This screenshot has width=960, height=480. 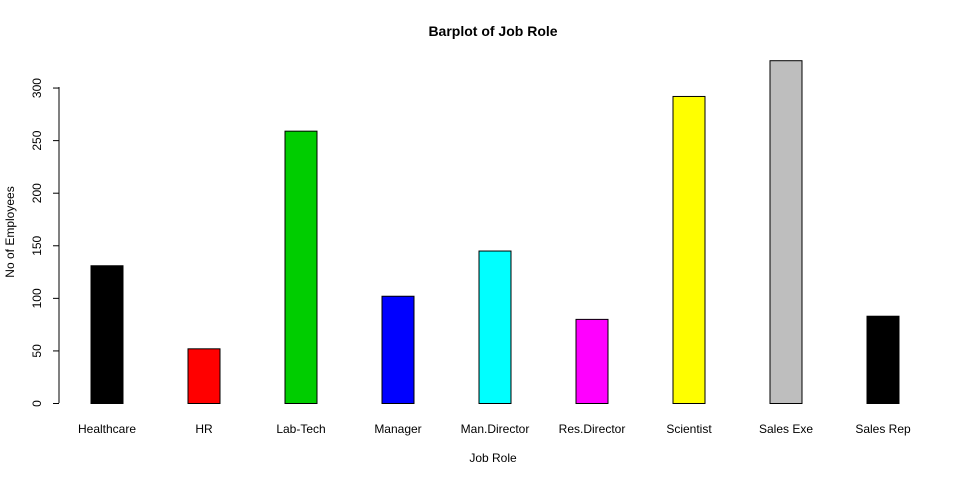 What do you see at coordinates (398, 350) in the screenshot?
I see `bar-manager` at bounding box center [398, 350].